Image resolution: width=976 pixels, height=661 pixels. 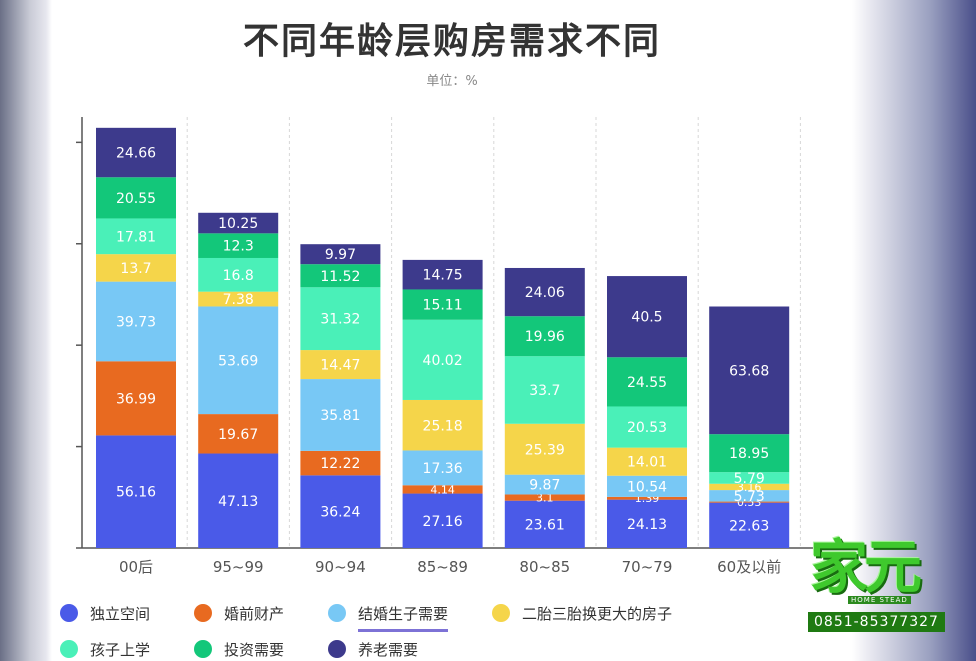 What do you see at coordinates (136, 237) in the screenshot?
I see `data-label: 17.81` at bounding box center [136, 237].